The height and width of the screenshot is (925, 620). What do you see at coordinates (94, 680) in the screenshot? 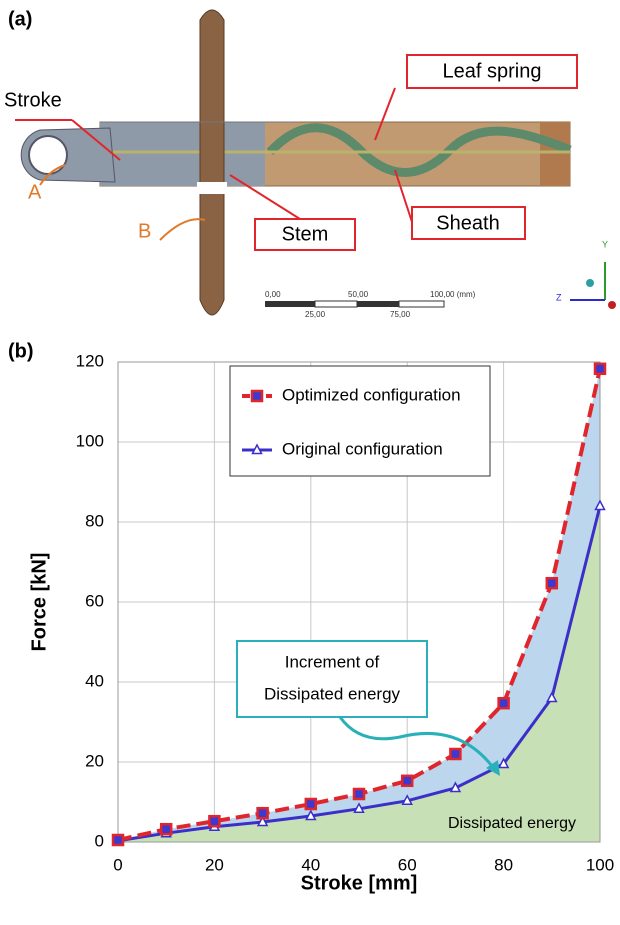
I see `y-tick-label: 40` at bounding box center [94, 680].